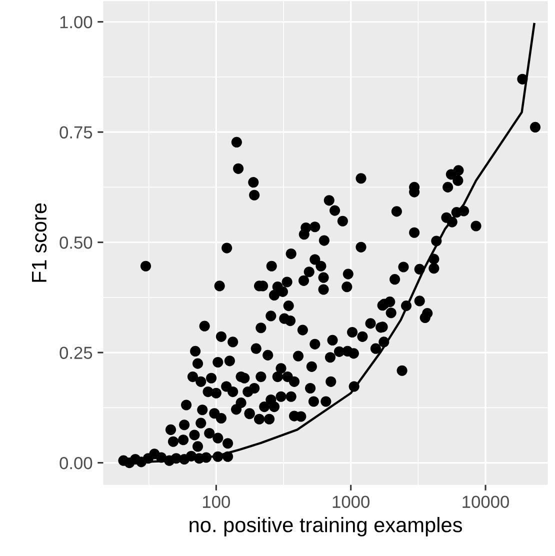  What do you see at coordinates (485, 502) in the screenshot?
I see `x-tick-label: 10000` at bounding box center [485, 502].